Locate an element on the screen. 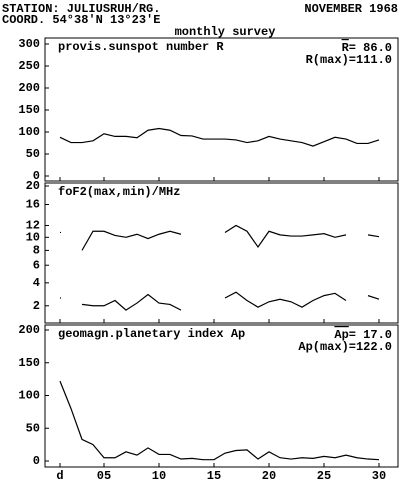  annotation-text: R(max)=111.0 is located at coordinates (349, 60).